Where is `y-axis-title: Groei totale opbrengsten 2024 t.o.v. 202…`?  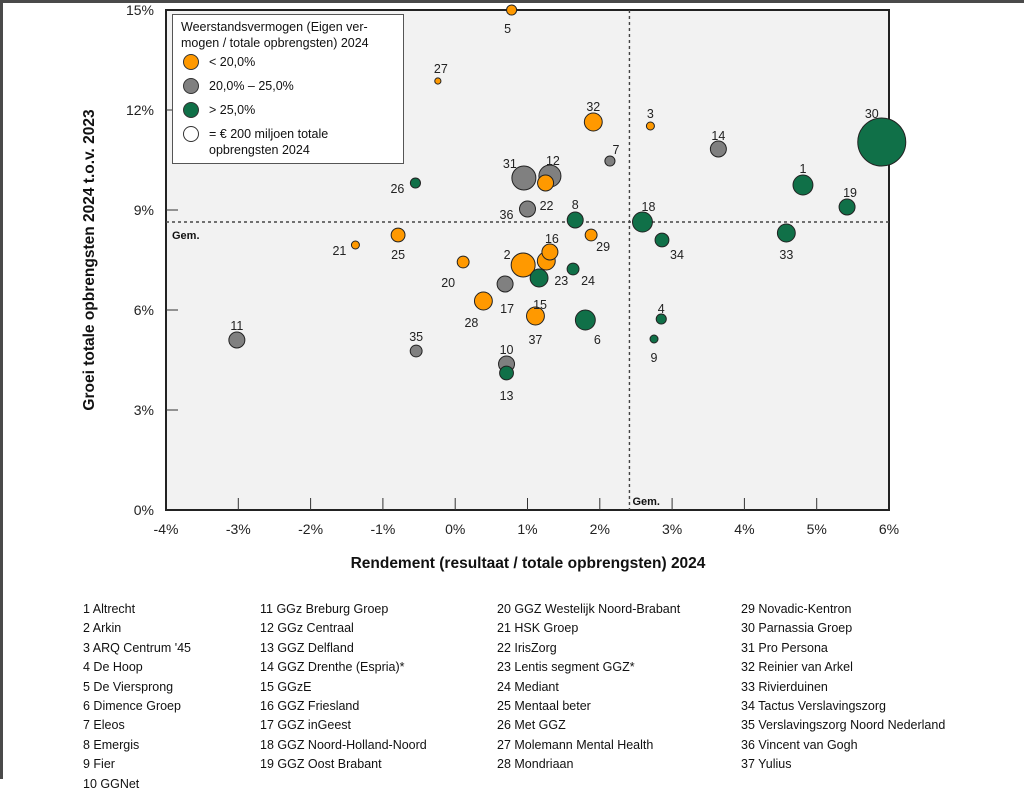
y-axis-title: Groei totale opbrengsten 2024 t.o.v. 202… is located at coordinates (89, 260).